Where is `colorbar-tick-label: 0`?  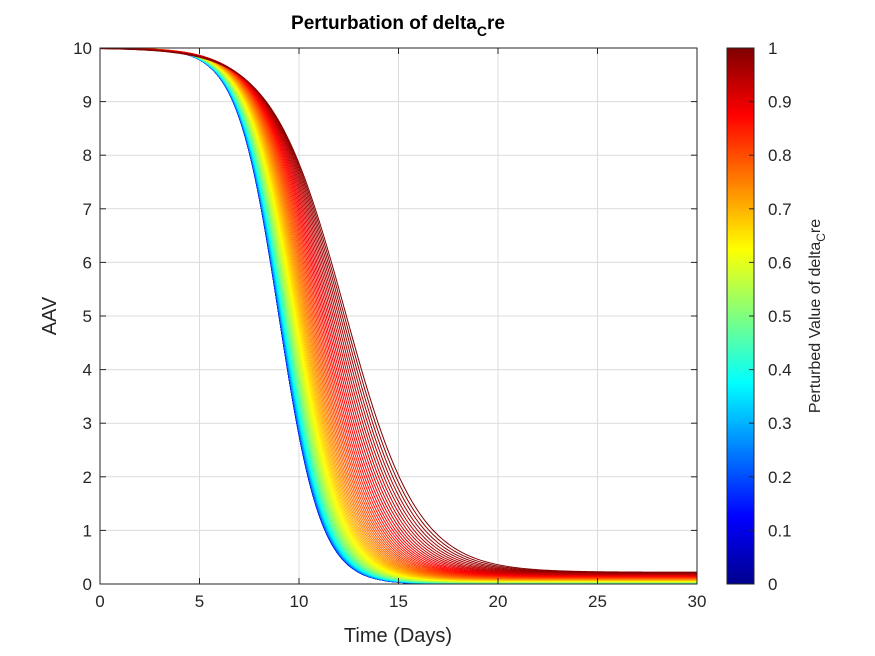
colorbar-tick-label: 0 is located at coordinates (772, 584).